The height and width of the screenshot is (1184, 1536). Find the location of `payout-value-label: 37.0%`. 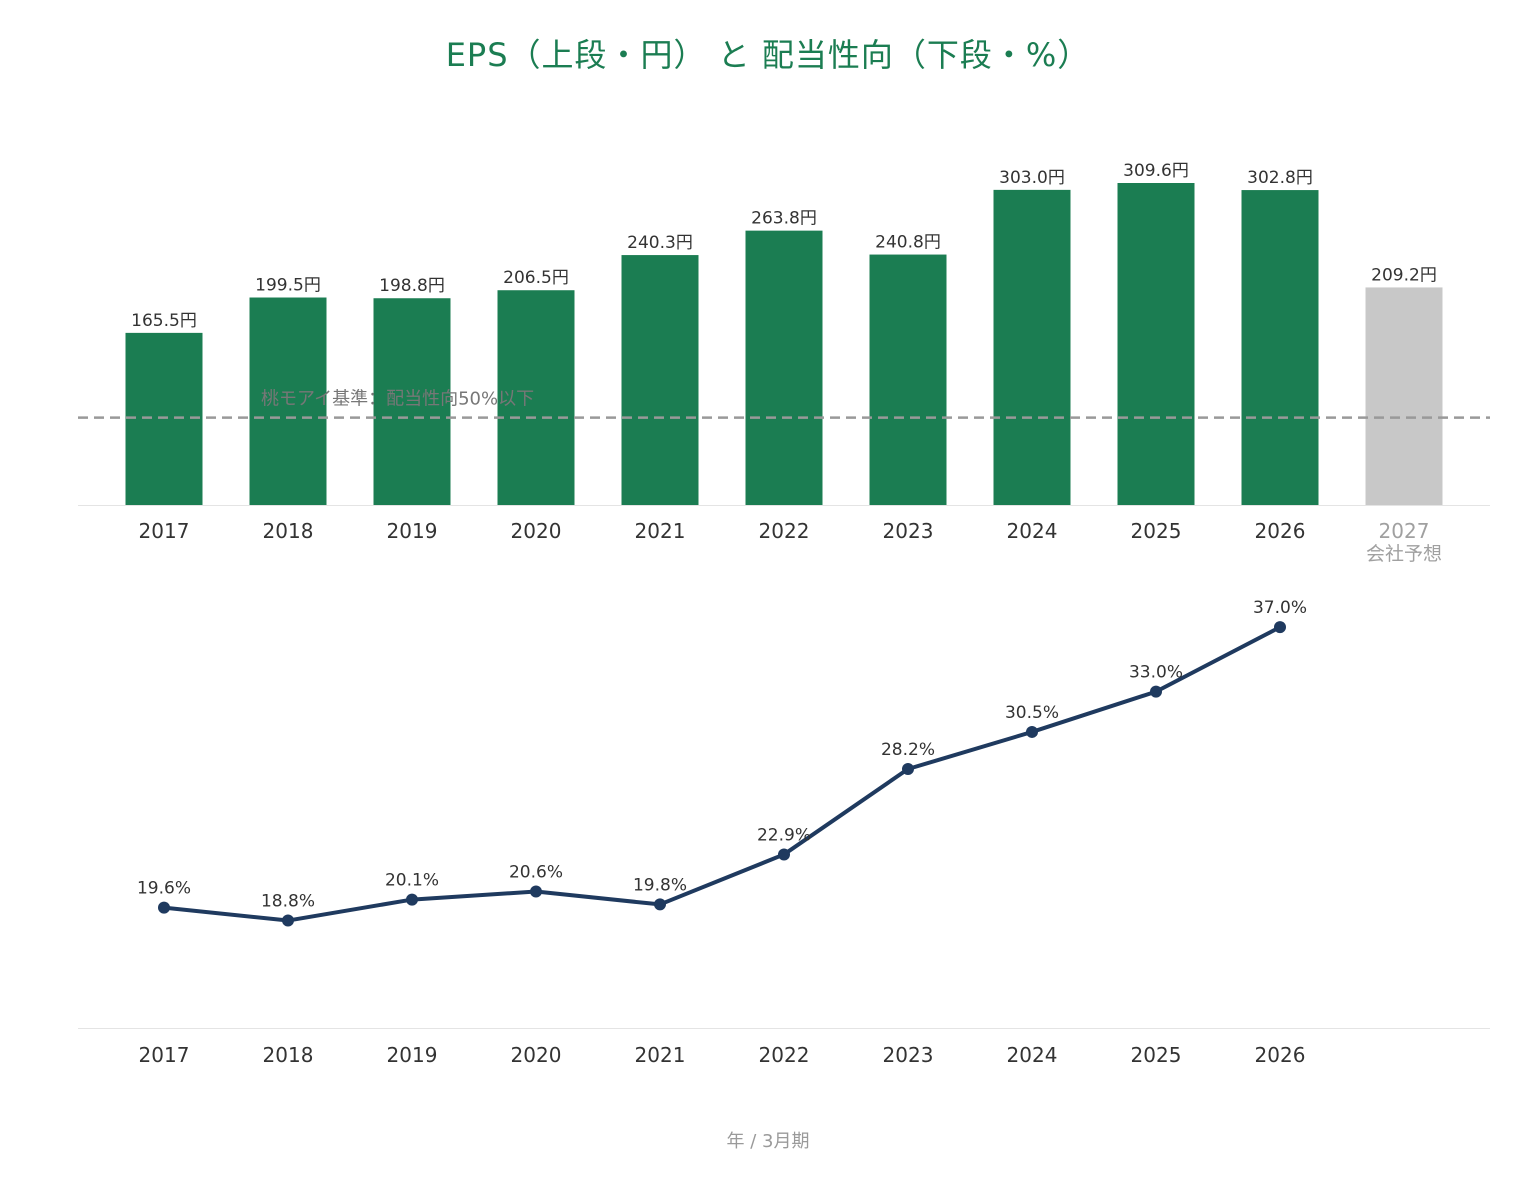

payout-value-label: 37.0% is located at coordinates (1280, 608).